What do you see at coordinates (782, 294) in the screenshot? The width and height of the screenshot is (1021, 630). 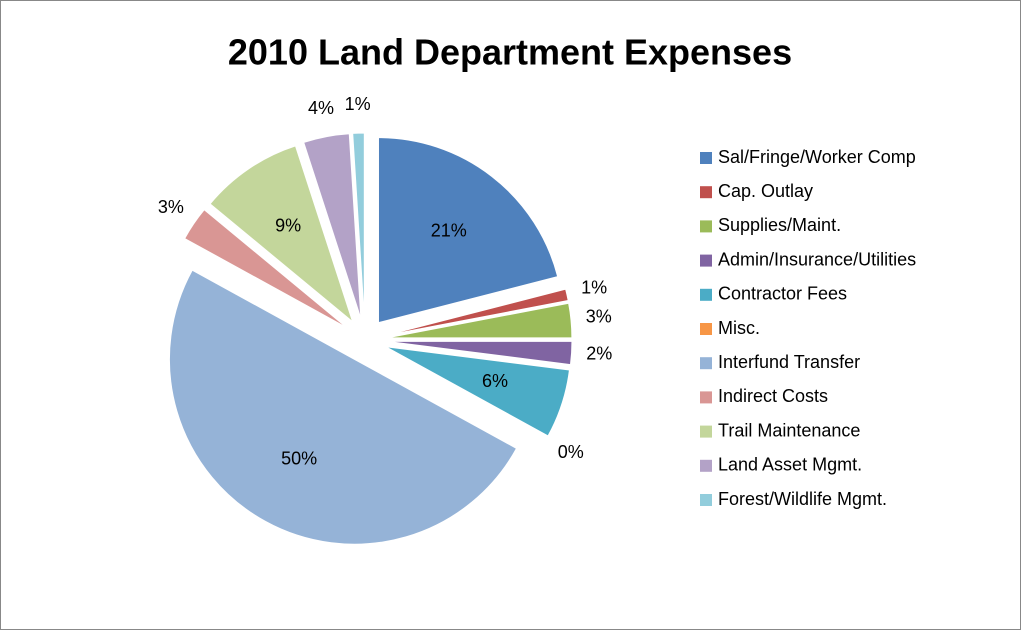 I see `legend-label: Contractor Fees` at bounding box center [782, 294].